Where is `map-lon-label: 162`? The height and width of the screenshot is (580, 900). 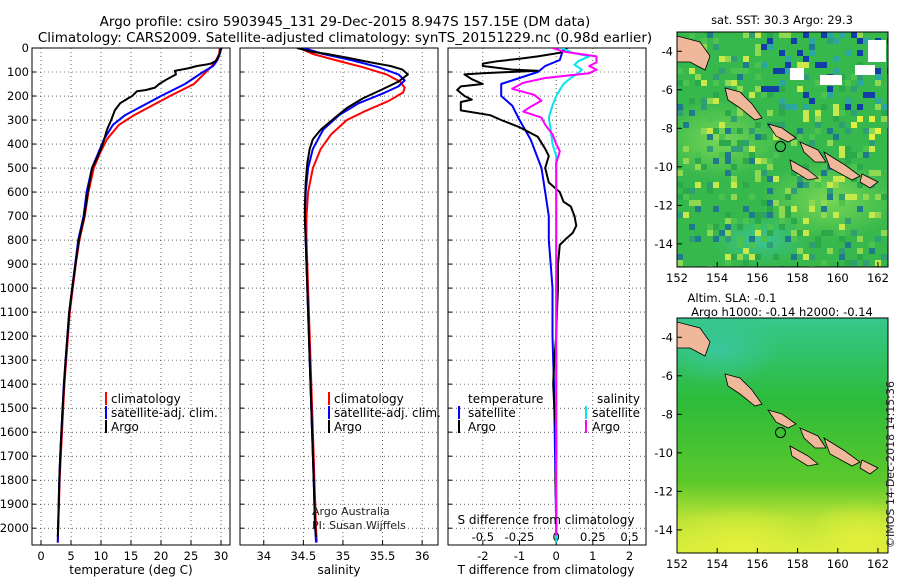
map-lon-label: 162 is located at coordinates (878, 564).